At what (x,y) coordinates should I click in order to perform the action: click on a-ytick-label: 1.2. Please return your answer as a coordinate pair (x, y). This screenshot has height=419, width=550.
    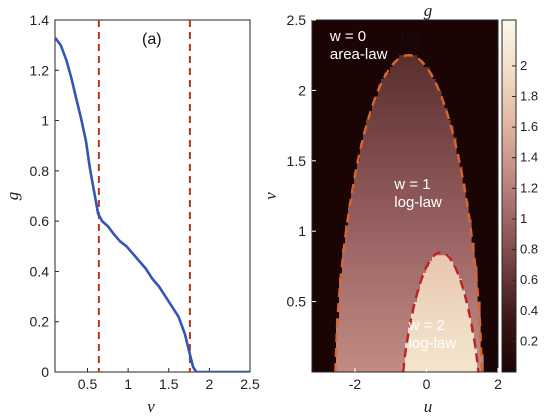
    Looking at the image, I should click on (40, 70).